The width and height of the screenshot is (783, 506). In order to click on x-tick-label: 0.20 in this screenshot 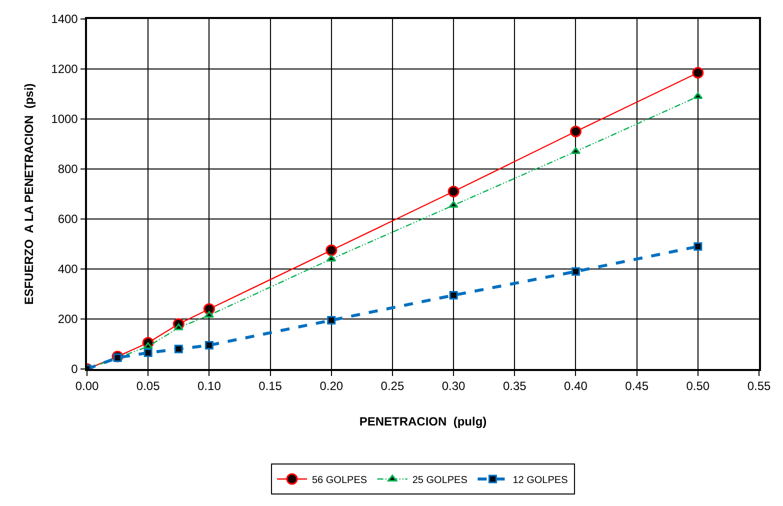, I will do `click(332, 386)`.